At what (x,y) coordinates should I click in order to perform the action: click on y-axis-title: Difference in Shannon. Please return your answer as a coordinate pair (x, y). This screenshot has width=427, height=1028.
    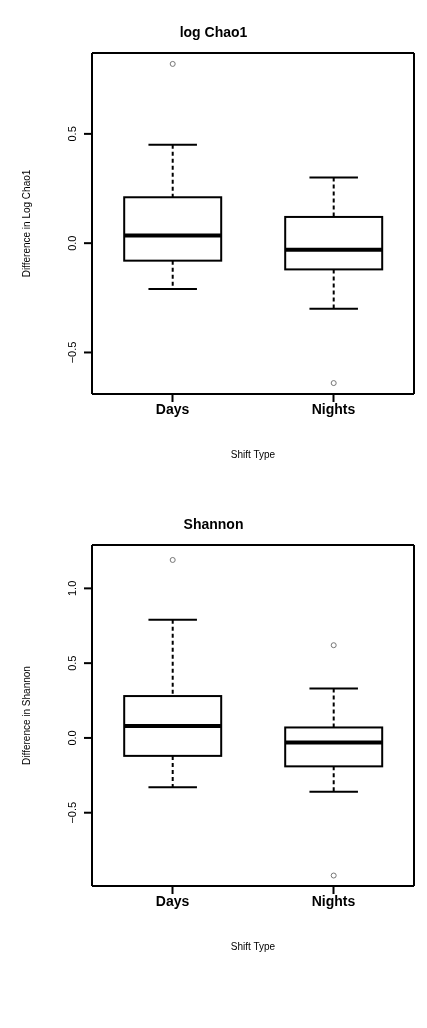
    Looking at the image, I should click on (26, 715).